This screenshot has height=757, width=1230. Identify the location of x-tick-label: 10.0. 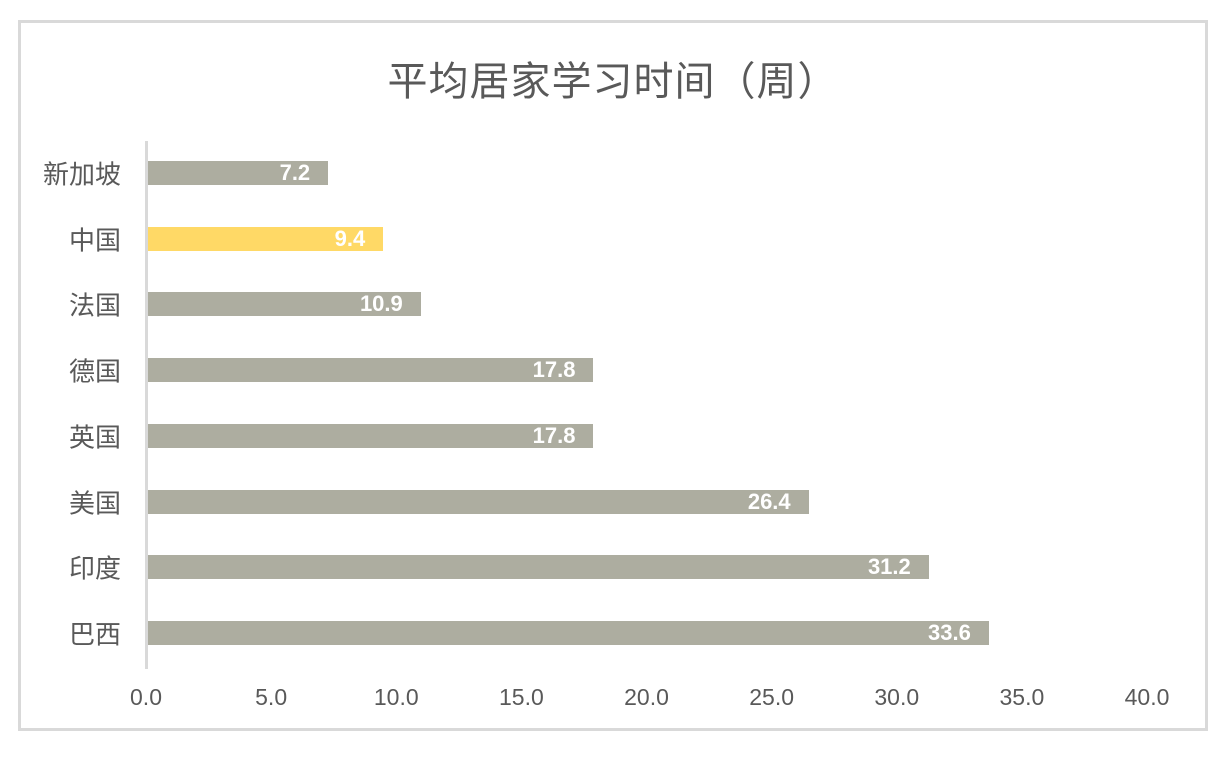
(396, 697).